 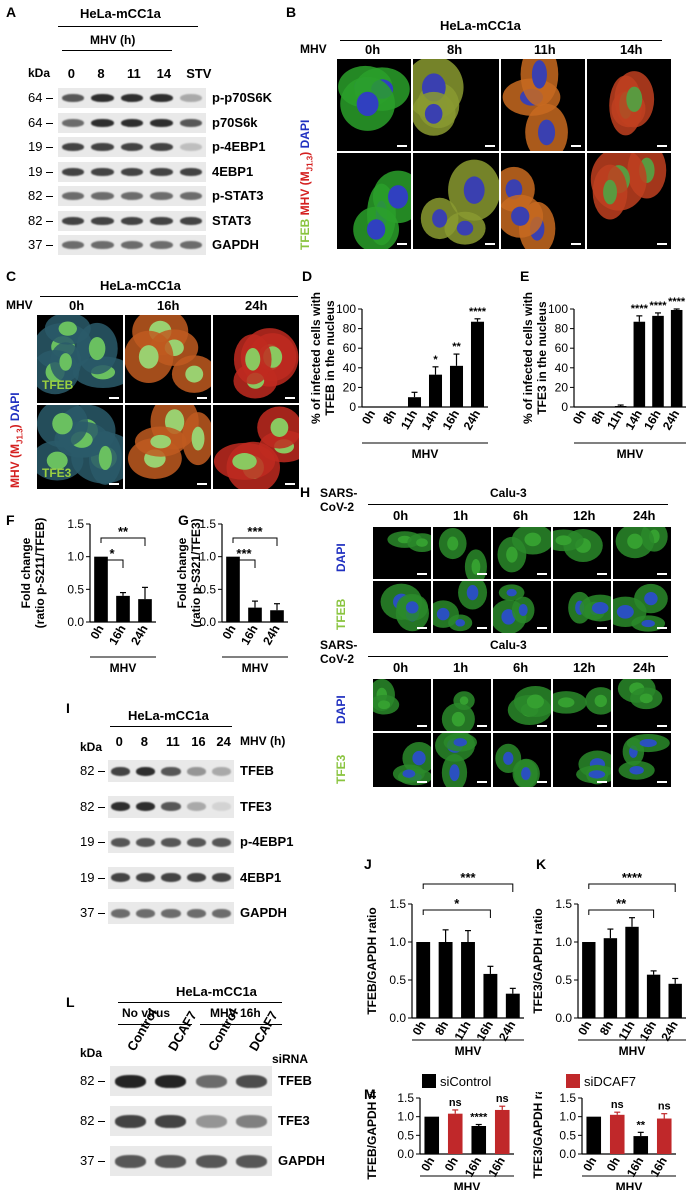 I want to click on molecular-weight-marker: 37, so click(x=35, y=244).